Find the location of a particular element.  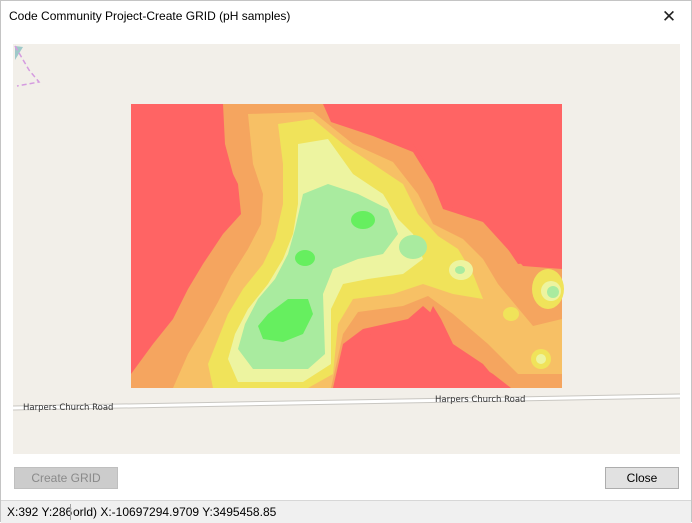

road-label-left: Harpers Church Road is located at coordinates (68, 408).